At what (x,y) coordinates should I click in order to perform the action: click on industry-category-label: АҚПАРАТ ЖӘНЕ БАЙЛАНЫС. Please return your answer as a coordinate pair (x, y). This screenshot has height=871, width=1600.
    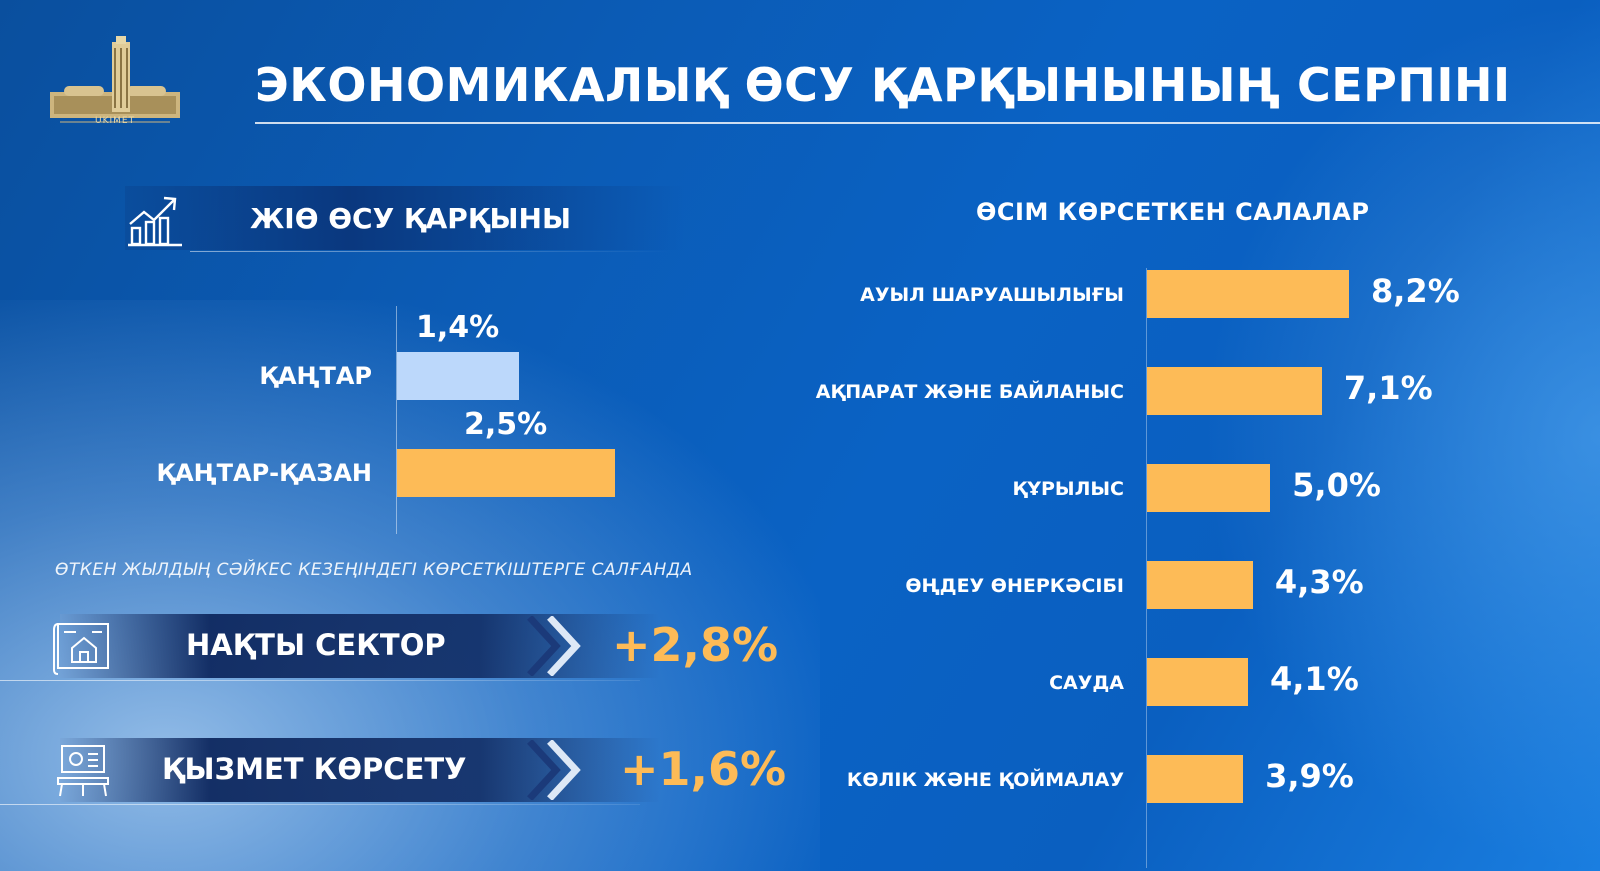
    Looking at the image, I should click on (969, 392).